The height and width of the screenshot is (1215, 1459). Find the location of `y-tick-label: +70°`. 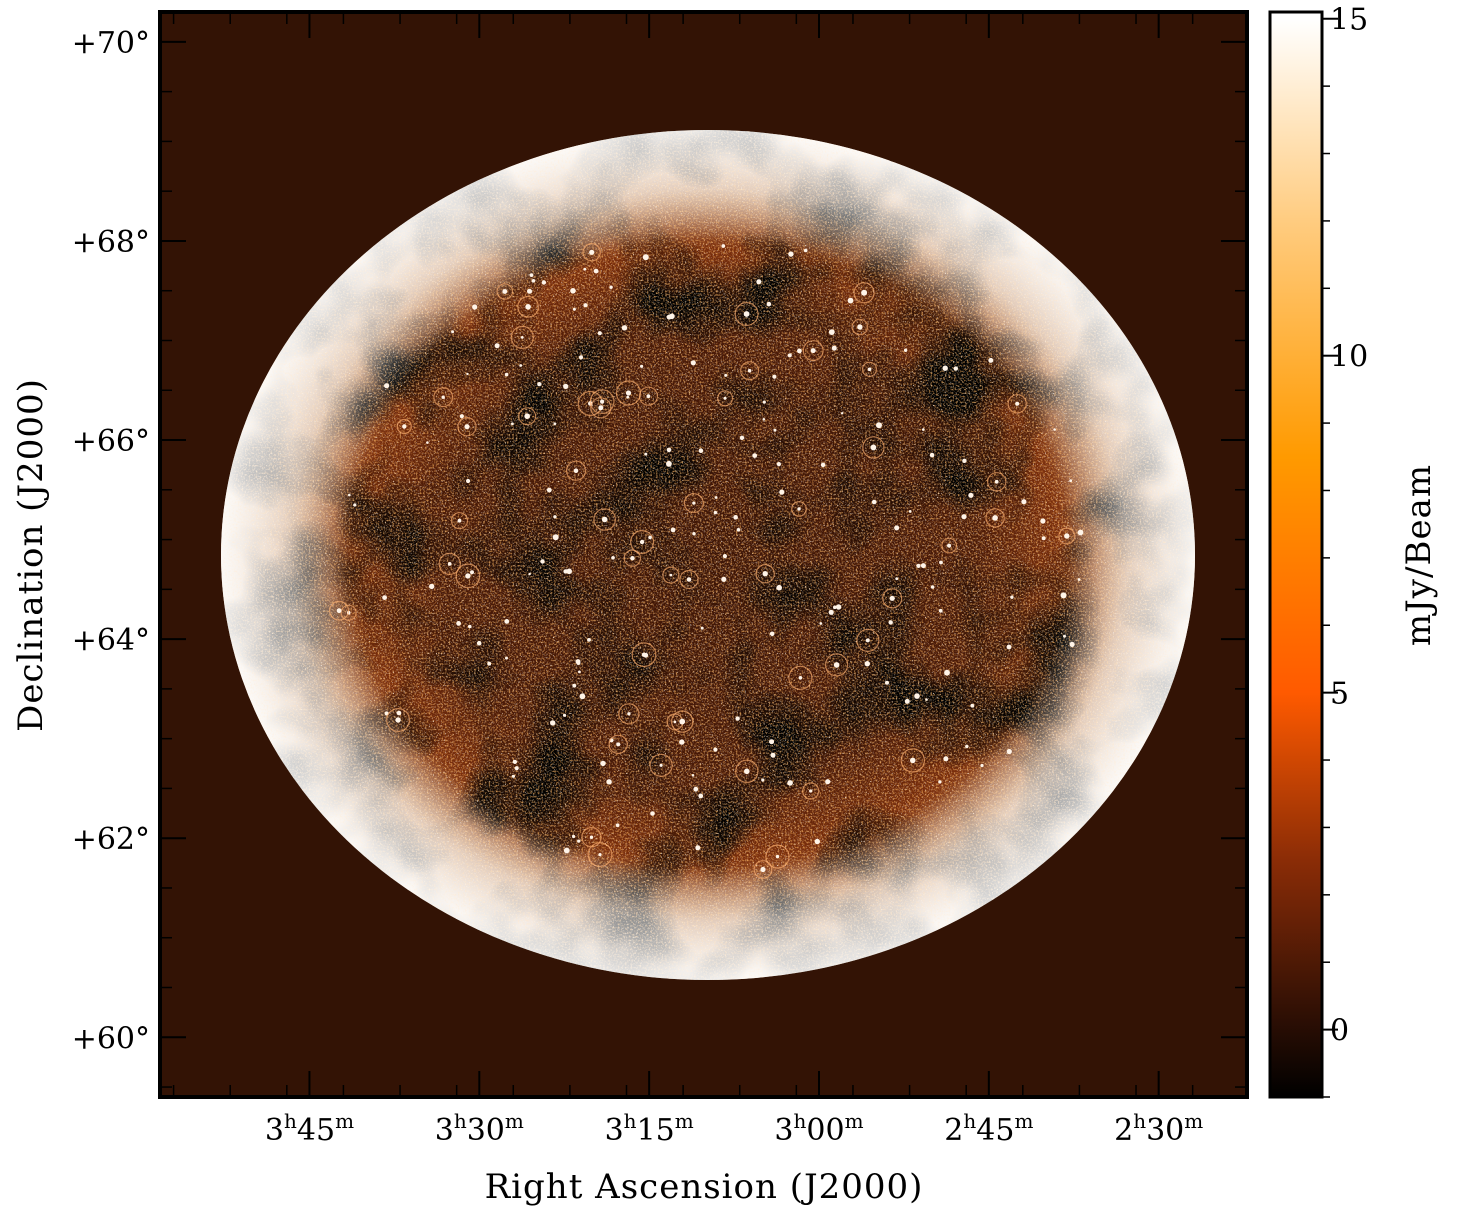

y-tick-label: +70° is located at coordinates (111, 43).